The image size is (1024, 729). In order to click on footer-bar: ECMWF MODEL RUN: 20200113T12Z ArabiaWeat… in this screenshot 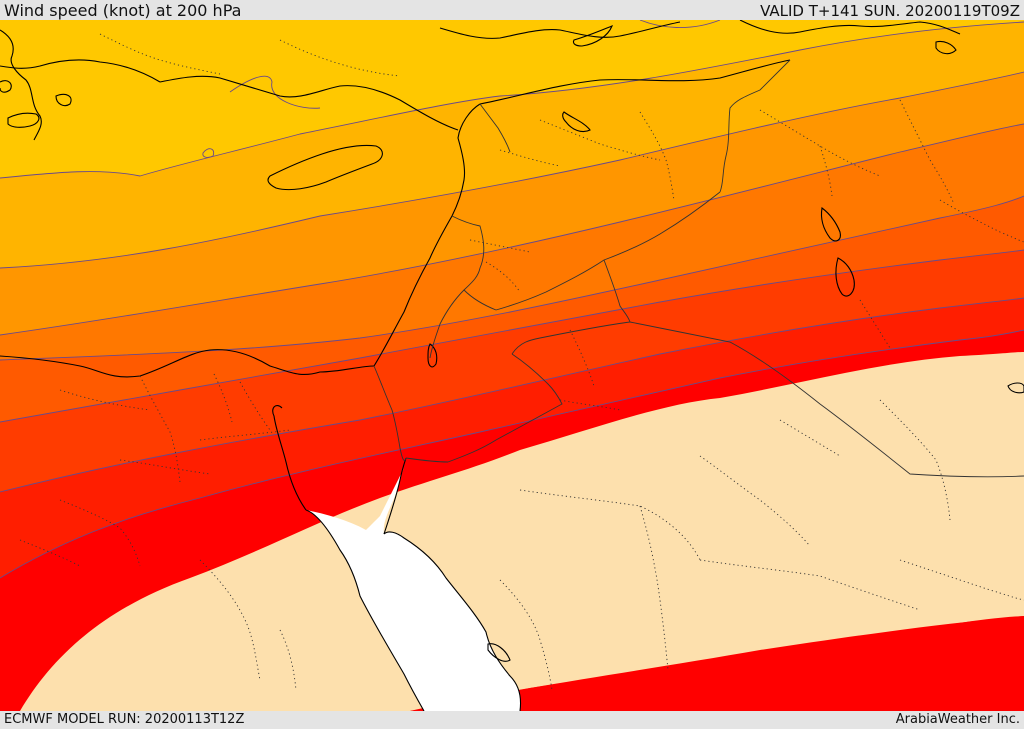, I will do `click(512, 720)`.